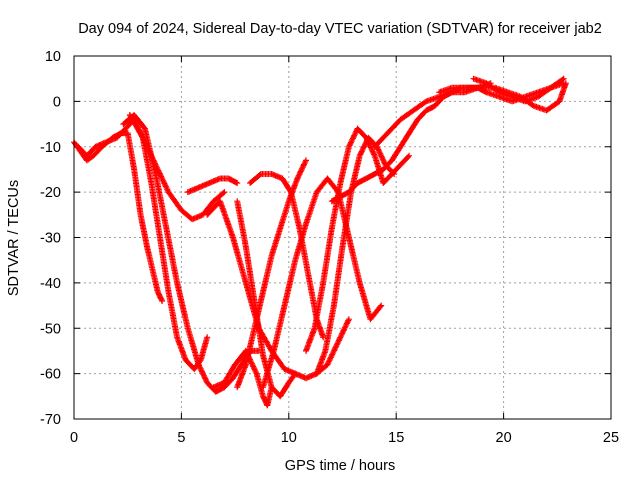  What do you see at coordinates (53, 57) in the screenshot?
I see `y-tick-label: 10` at bounding box center [53, 57].